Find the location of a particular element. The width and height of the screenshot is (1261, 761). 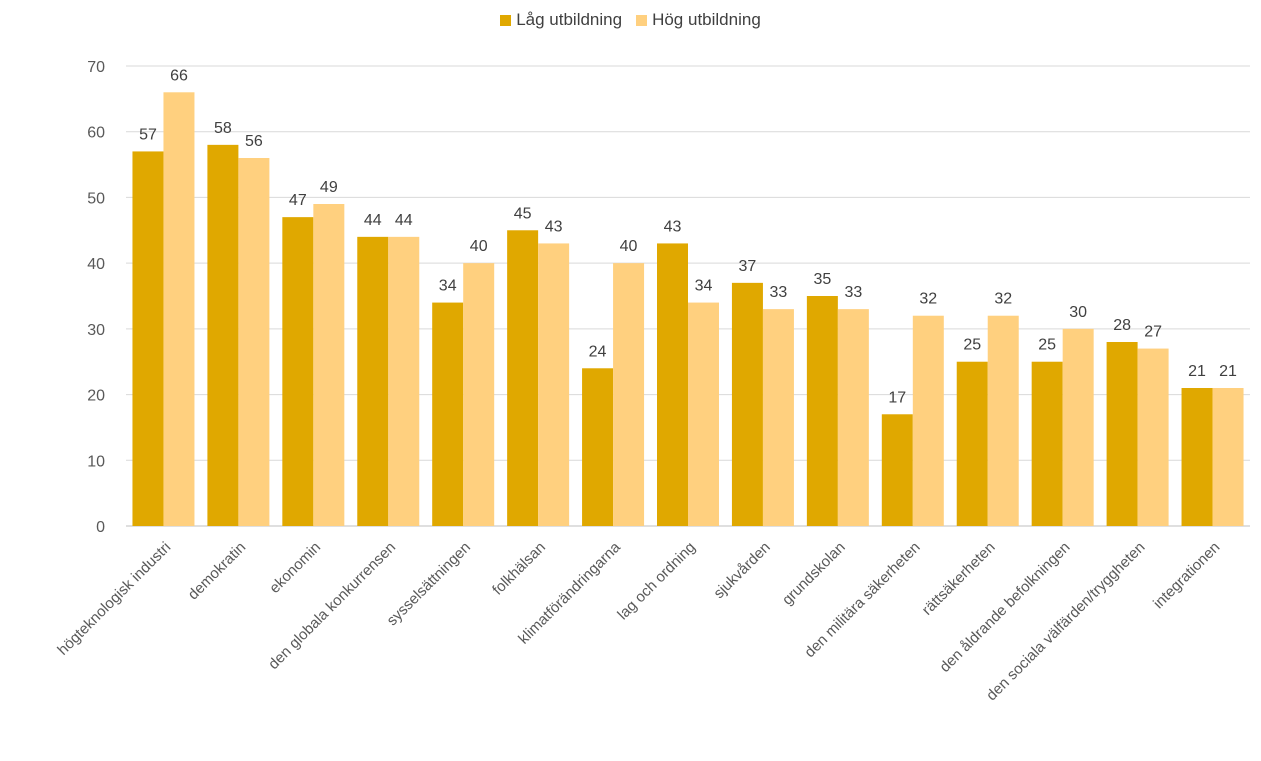

x-tick-label: folkhälsan is located at coordinates (519, 569).